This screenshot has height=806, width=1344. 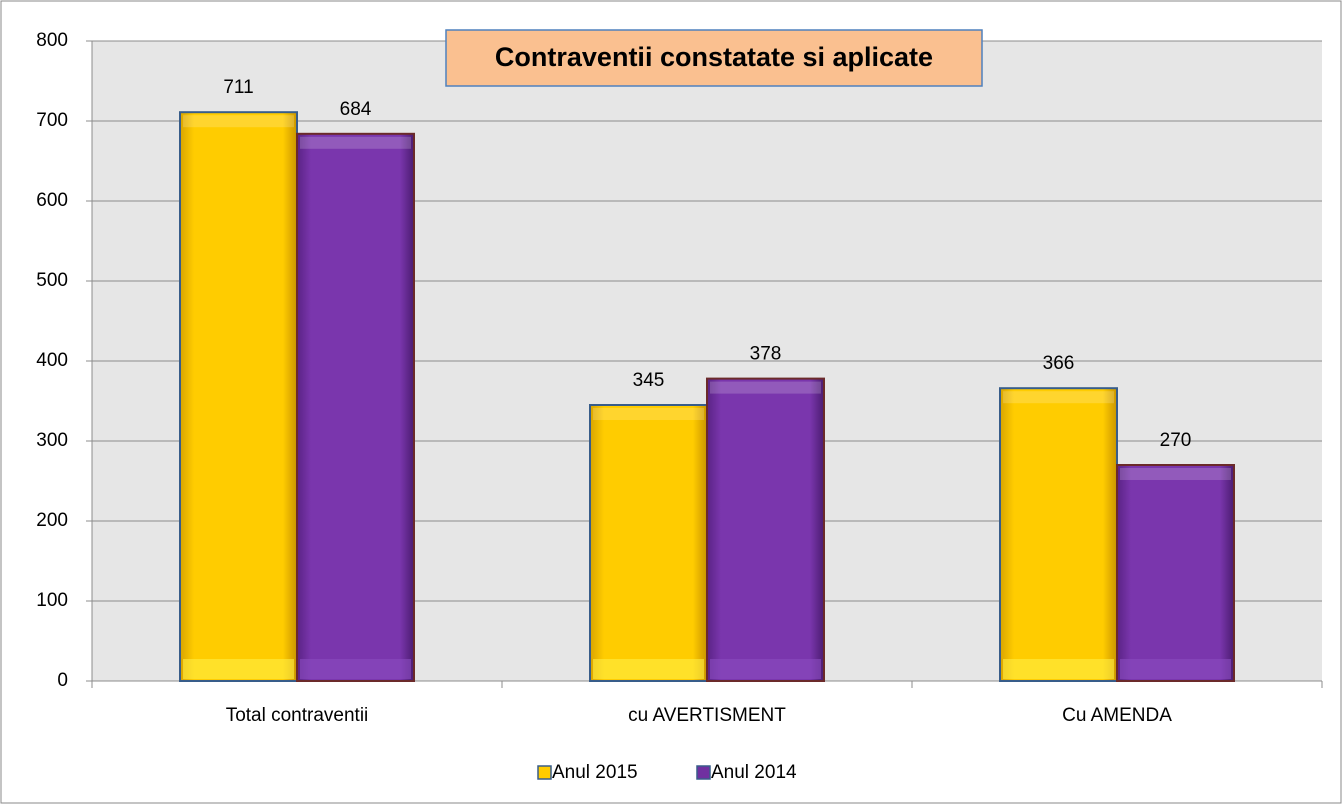 I want to click on y-tick-label: 100, so click(x=52, y=600).